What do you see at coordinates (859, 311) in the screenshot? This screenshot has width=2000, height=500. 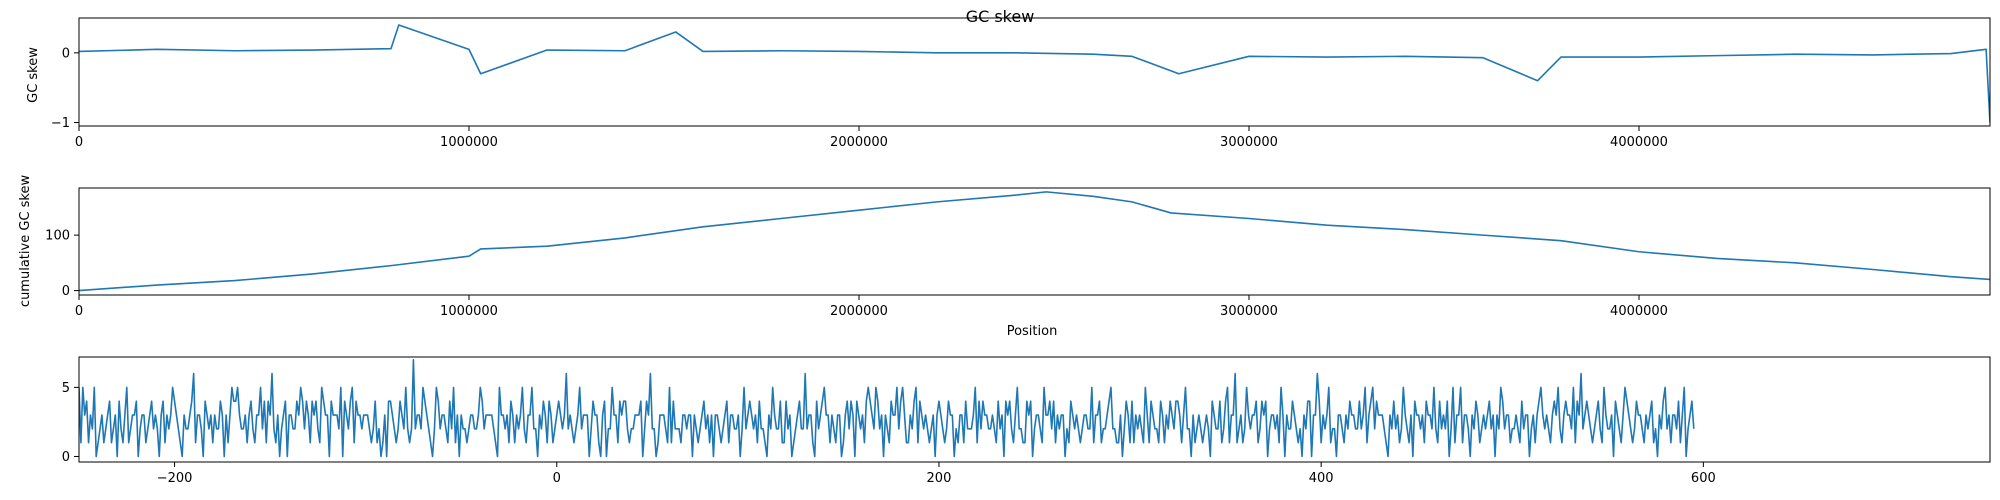 I see `cumulative-gc-skew-xtick-label: 2000000` at bounding box center [859, 311].